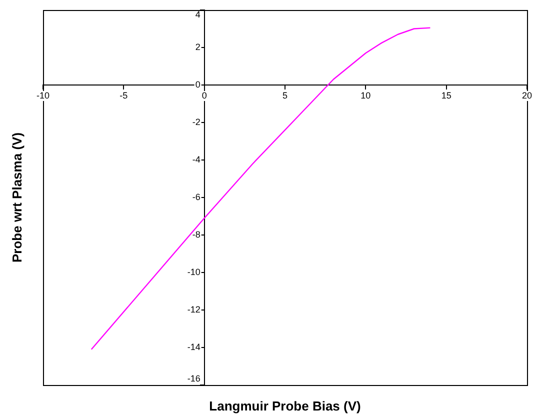  I want to click on y-tick-label: -4, so click(196, 159).